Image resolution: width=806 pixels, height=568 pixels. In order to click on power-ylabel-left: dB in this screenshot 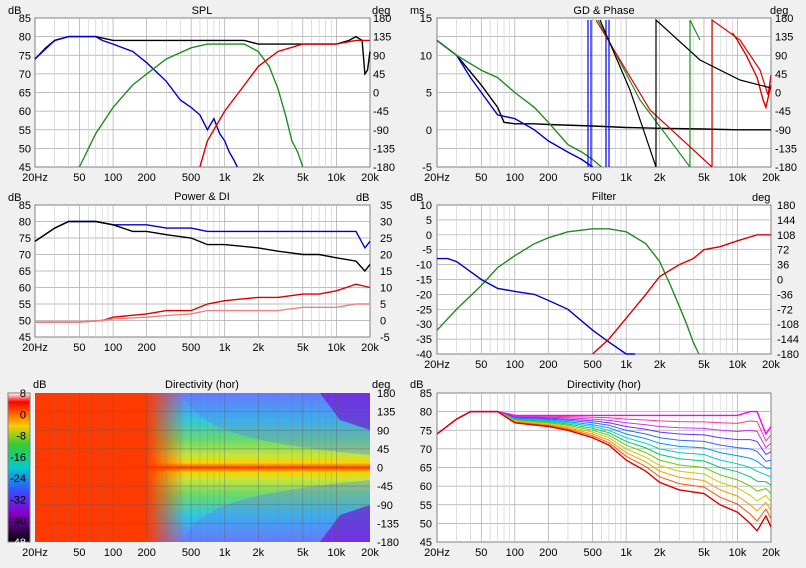, I will do `click(14, 198)`.